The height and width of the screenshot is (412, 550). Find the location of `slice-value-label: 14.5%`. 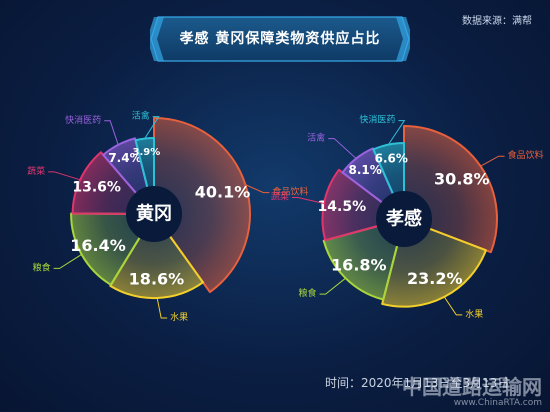

slice-value-label: 14.5% is located at coordinates (342, 207).